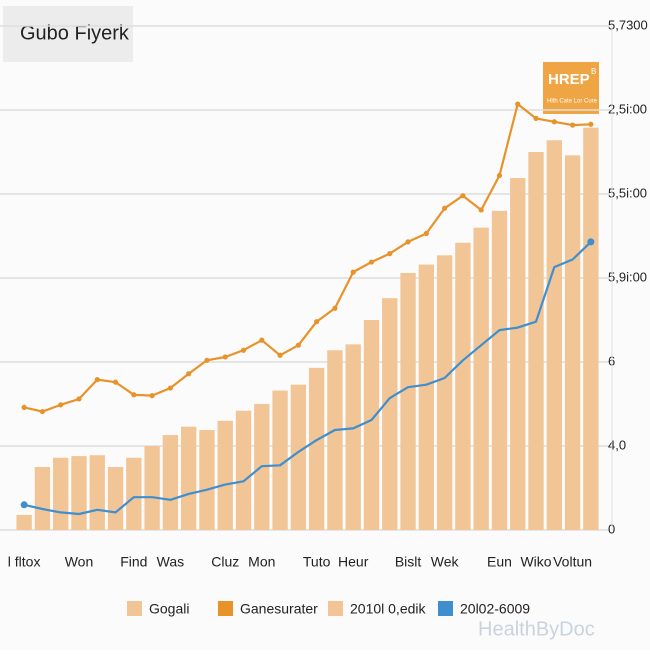 This screenshot has height=655, width=650. I want to click on legend-label: 2010l 0,edik, so click(388, 609).